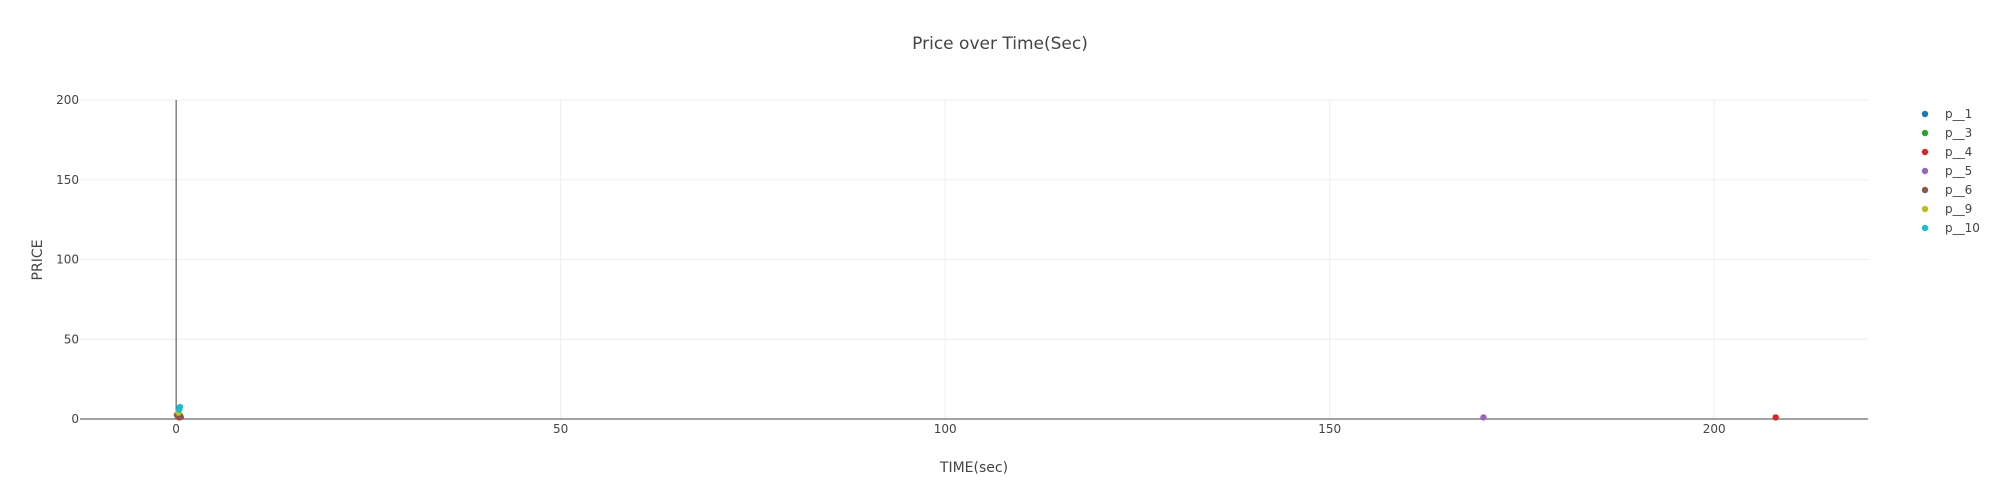  I want to click on x-tick-label: 100, so click(945, 429).